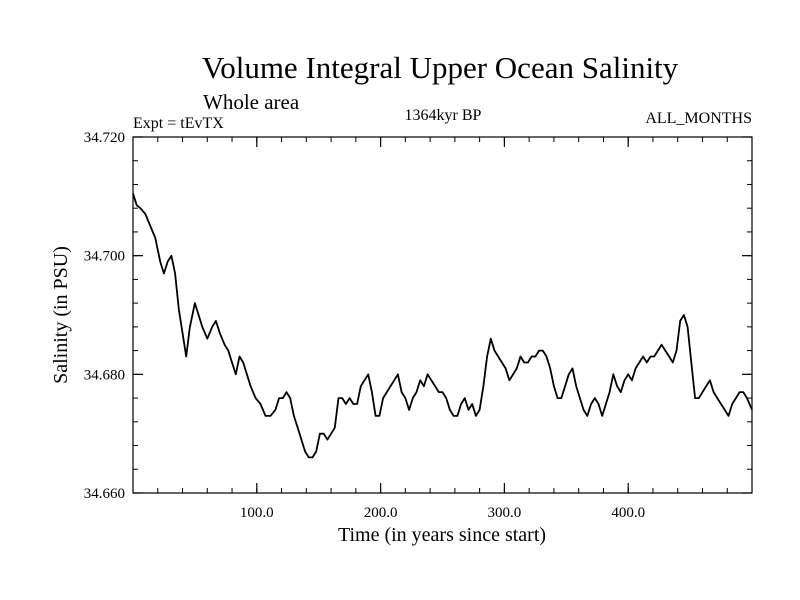 The image size is (800, 600). What do you see at coordinates (104, 138) in the screenshot?
I see `y-tick-label: 34.720` at bounding box center [104, 138].